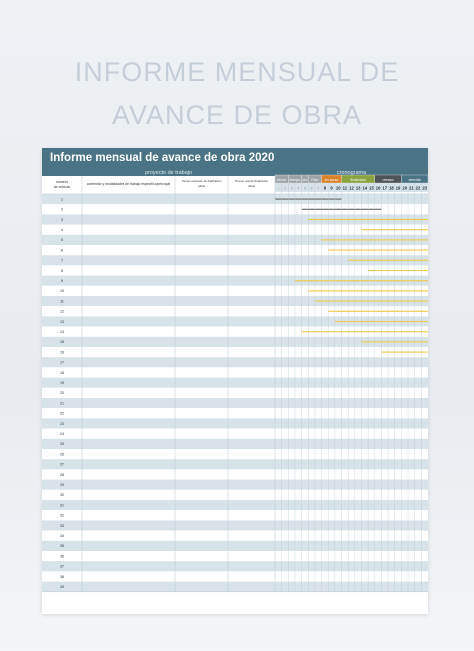  I want to click on legend-label: retraso, so click(387, 180).